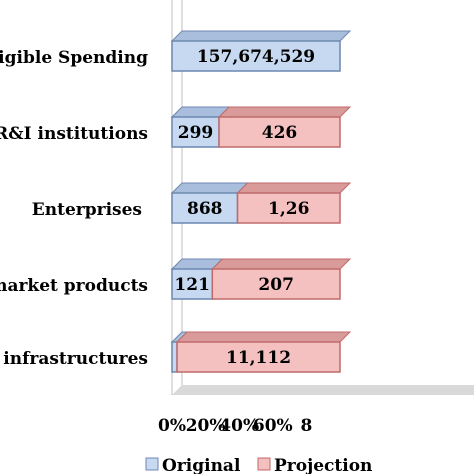 This screenshot has height=474, width=474. I want to click on value-label-projection-2: 1,26, so click(288, 209).